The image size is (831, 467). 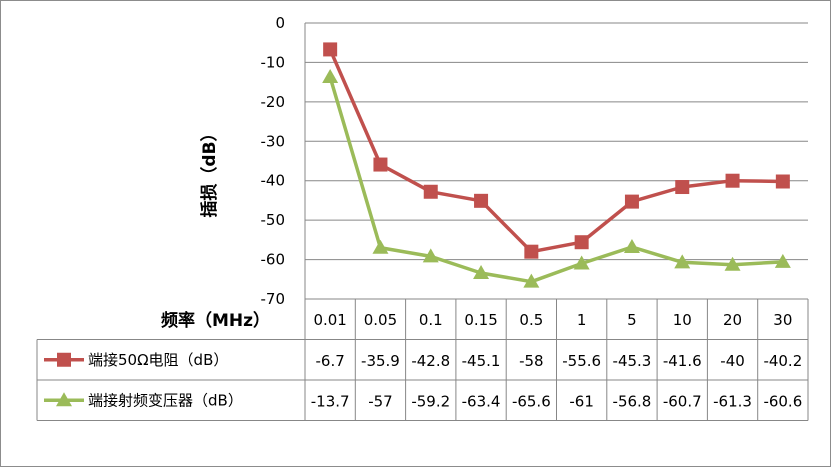 I want to click on table-cell-value: -65.6, so click(x=531, y=401).